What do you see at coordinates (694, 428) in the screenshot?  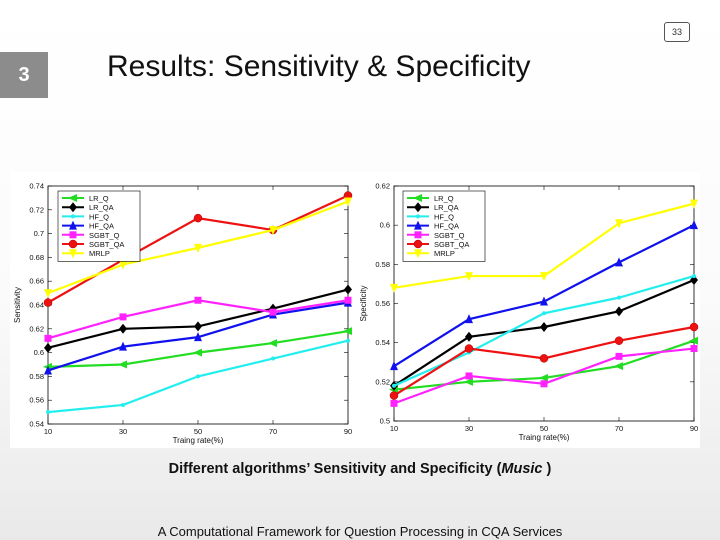 I see `x-tick-label: 90` at bounding box center [694, 428].